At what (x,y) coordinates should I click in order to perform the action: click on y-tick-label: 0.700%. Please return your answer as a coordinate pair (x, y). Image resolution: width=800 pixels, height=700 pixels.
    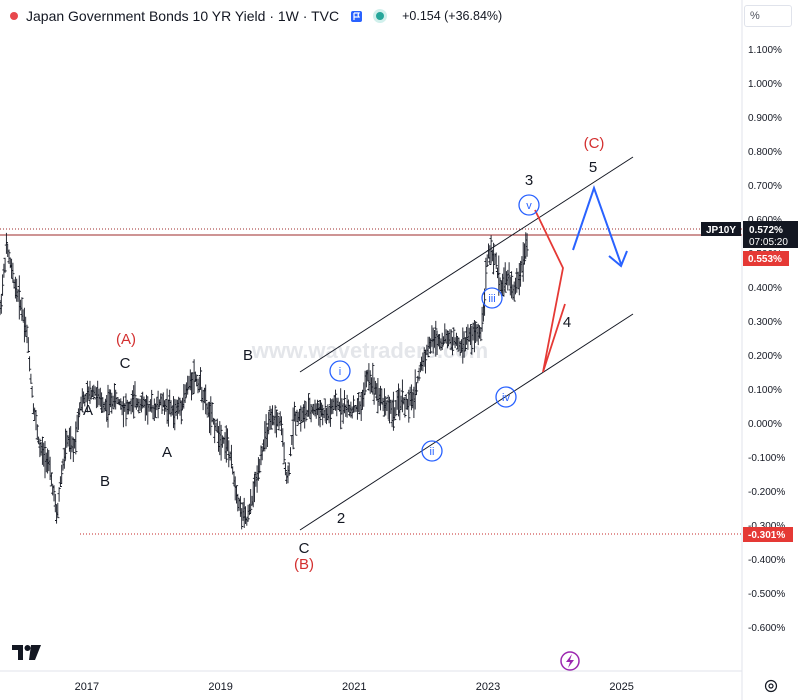
    Looking at the image, I should click on (765, 186).